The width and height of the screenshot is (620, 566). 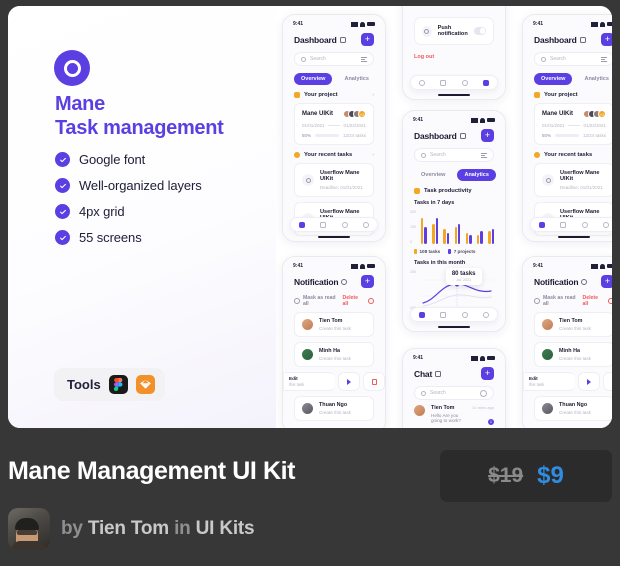 I want to click on info-icon, so click(x=462, y=135).